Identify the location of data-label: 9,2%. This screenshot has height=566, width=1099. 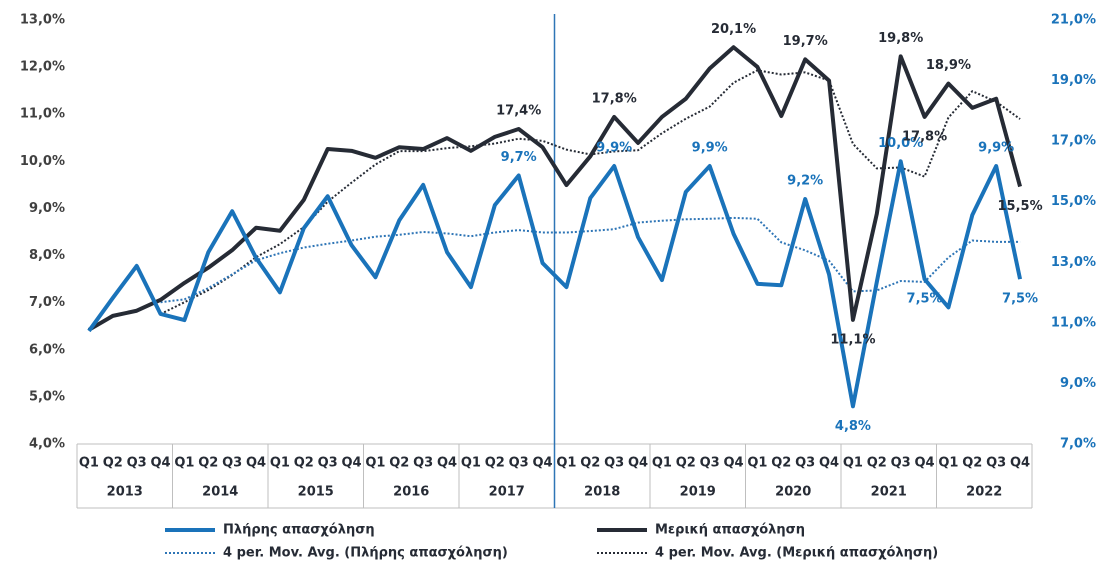
(805, 181).